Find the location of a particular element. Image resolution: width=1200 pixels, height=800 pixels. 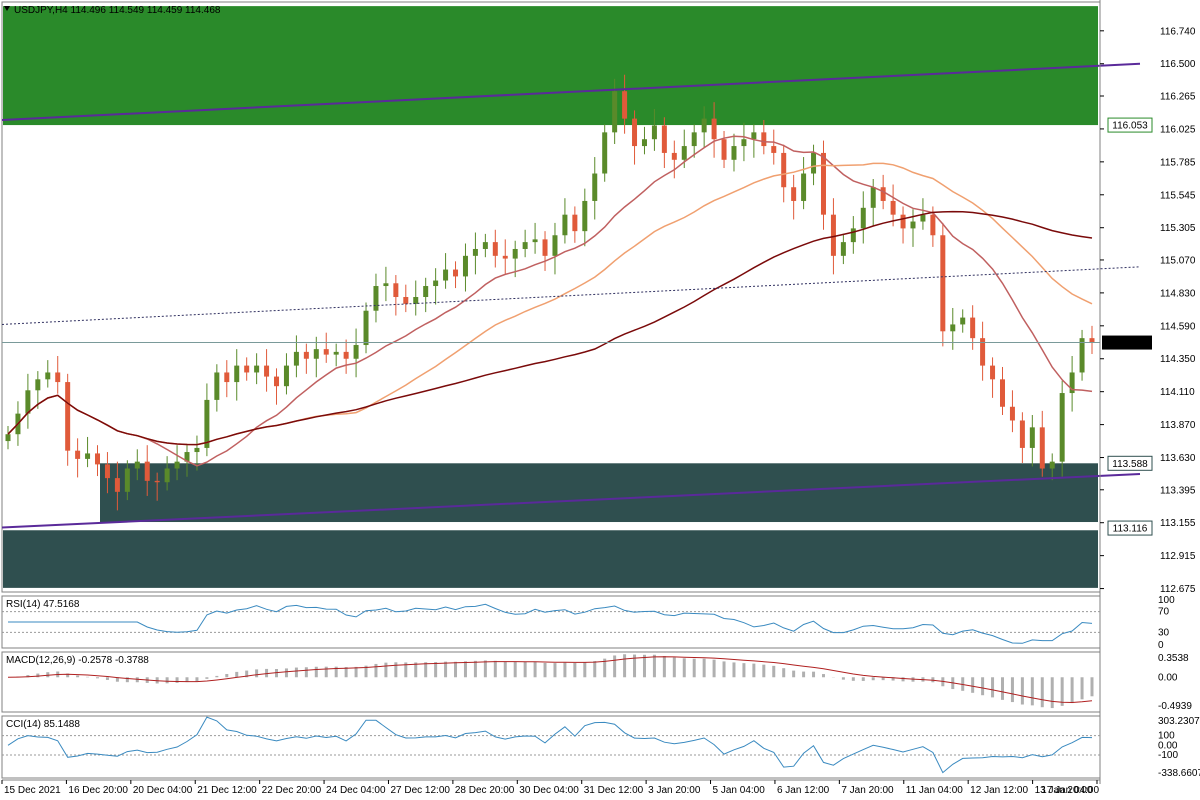

macd-axis-label: -0.4939 is located at coordinates (1175, 706).